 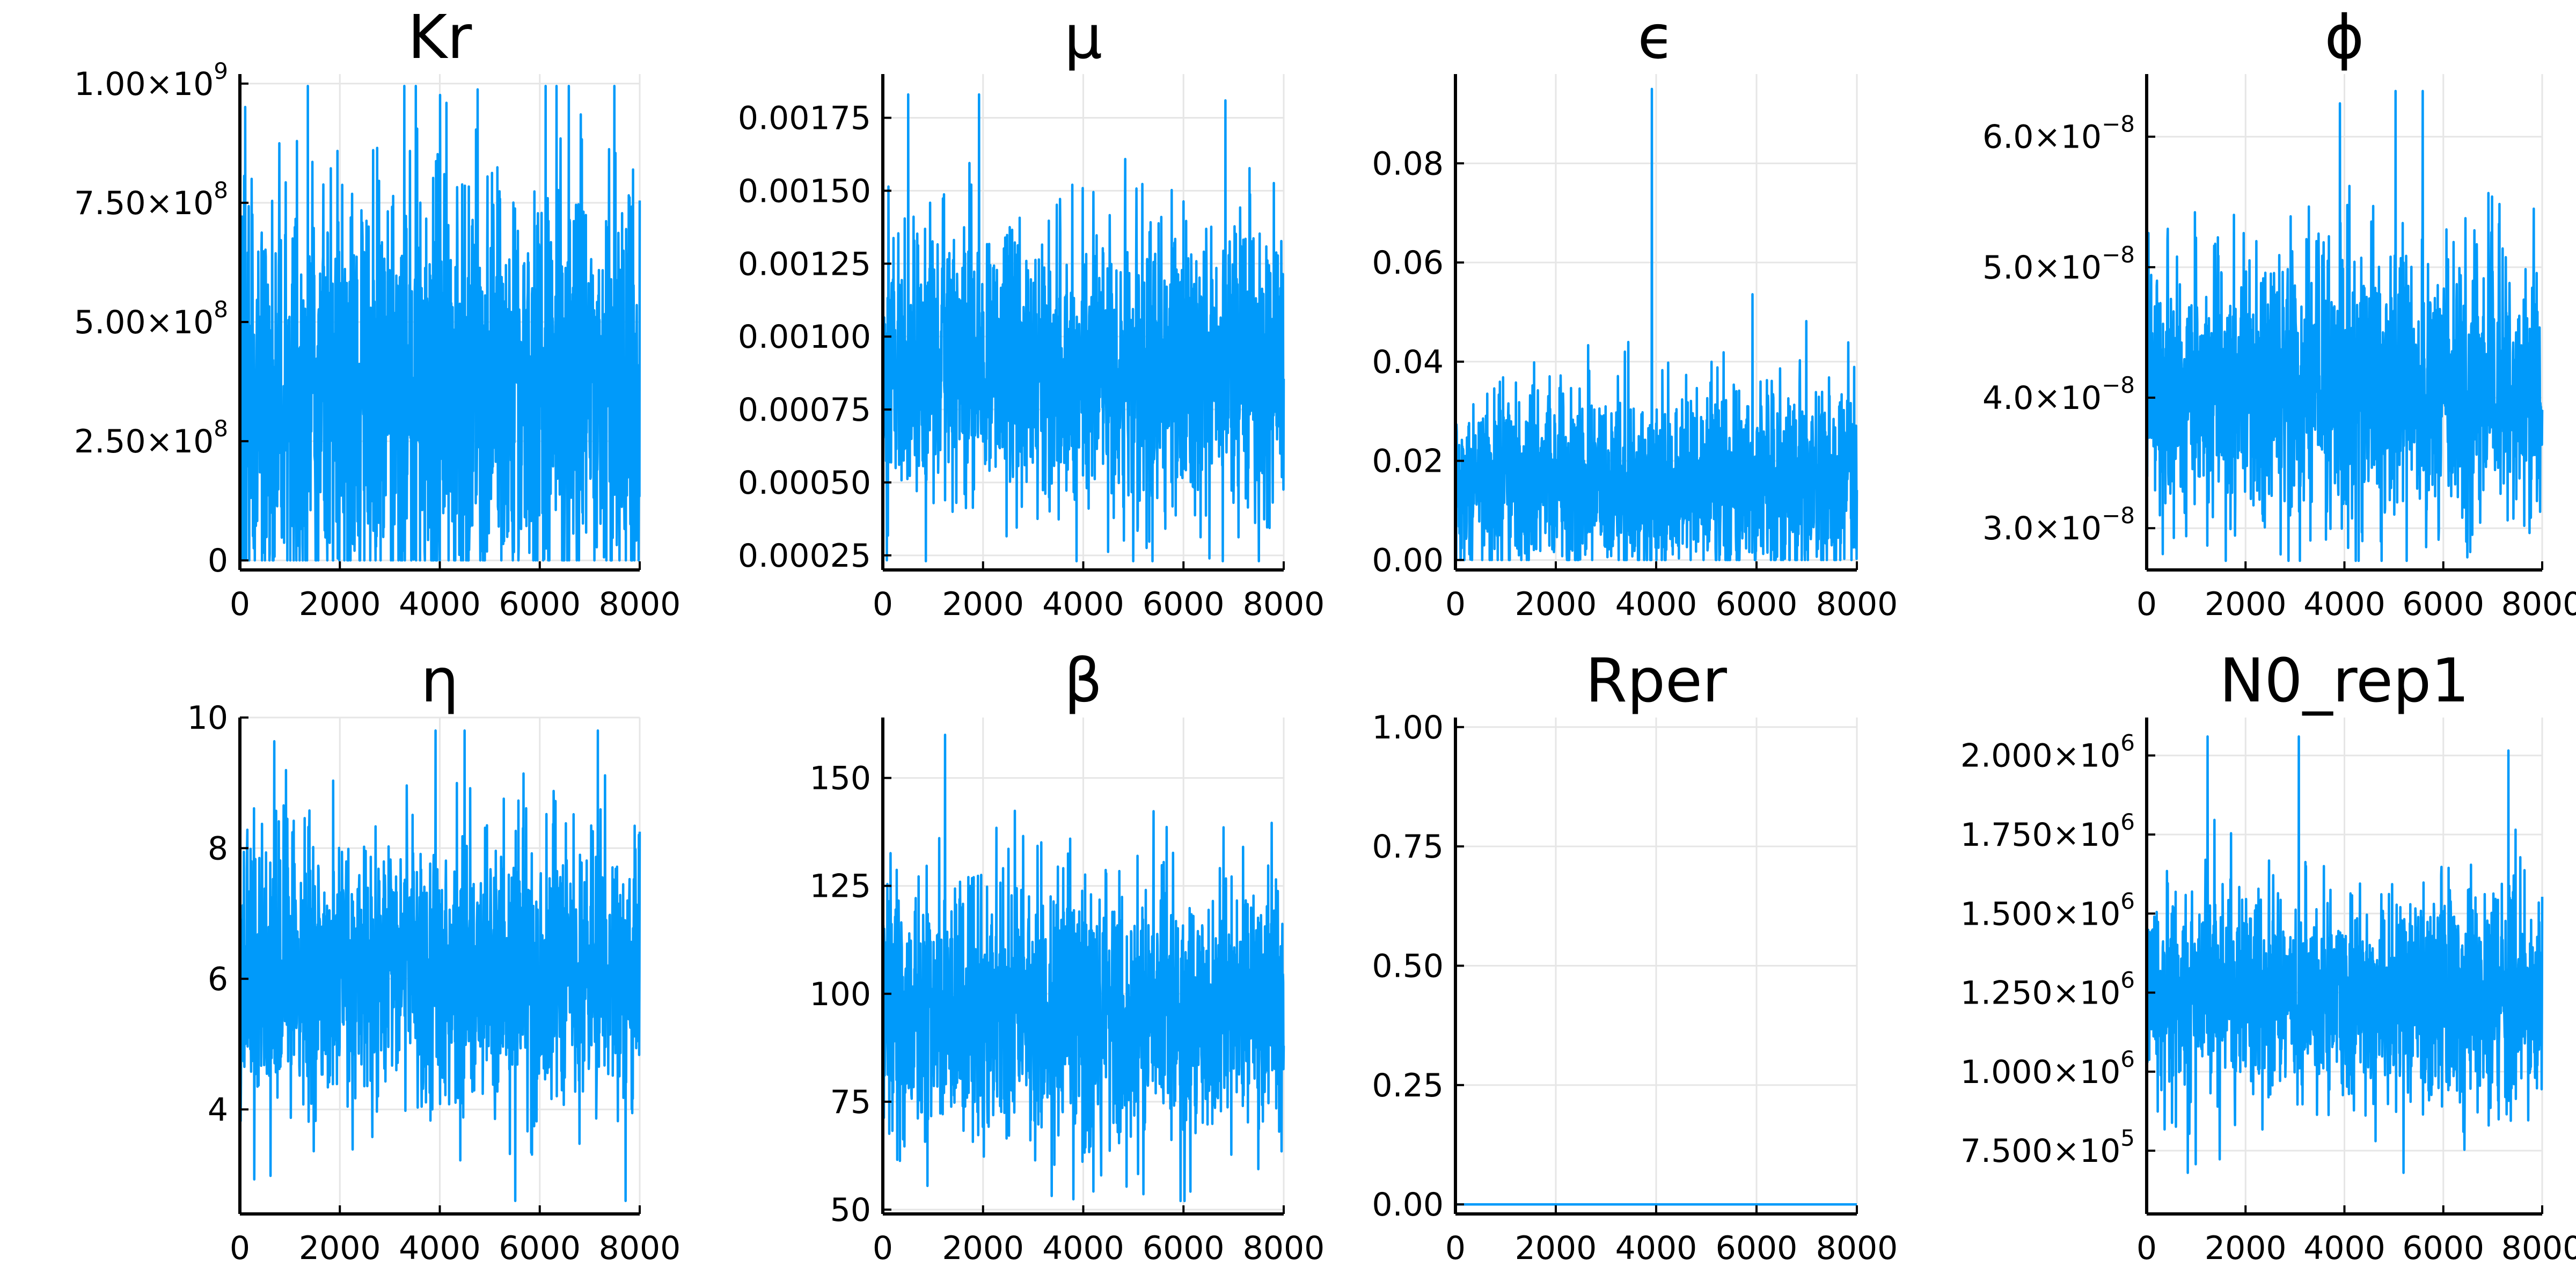 What do you see at coordinates (1408, 847) in the screenshot?
I see `y-tick-mantissa: 0.75` at bounding box center [1408, 847].